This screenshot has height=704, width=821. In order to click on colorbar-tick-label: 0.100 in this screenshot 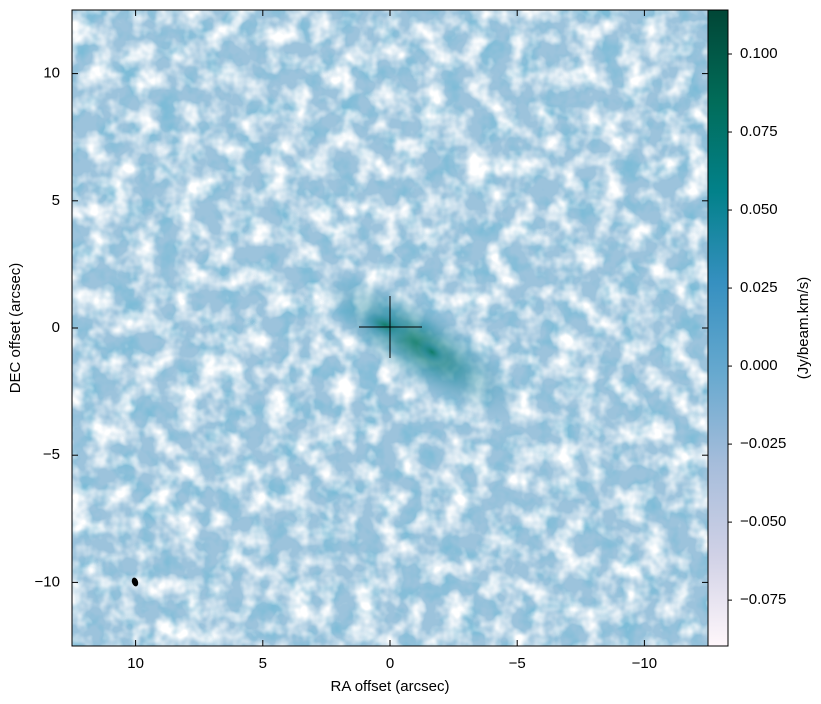, I will do `click(759, 53)`.